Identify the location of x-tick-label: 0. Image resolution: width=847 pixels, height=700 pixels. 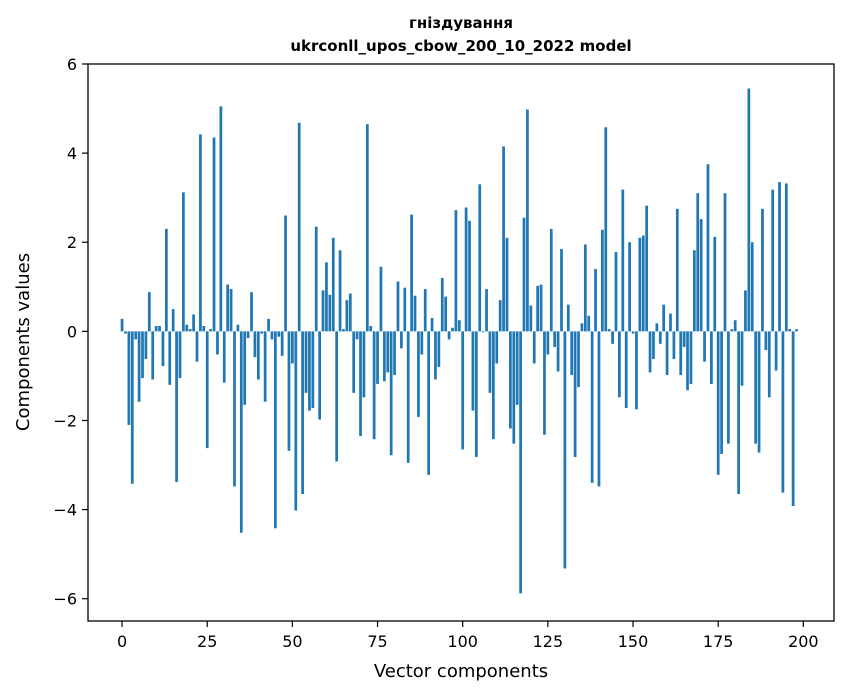
(122, 641).